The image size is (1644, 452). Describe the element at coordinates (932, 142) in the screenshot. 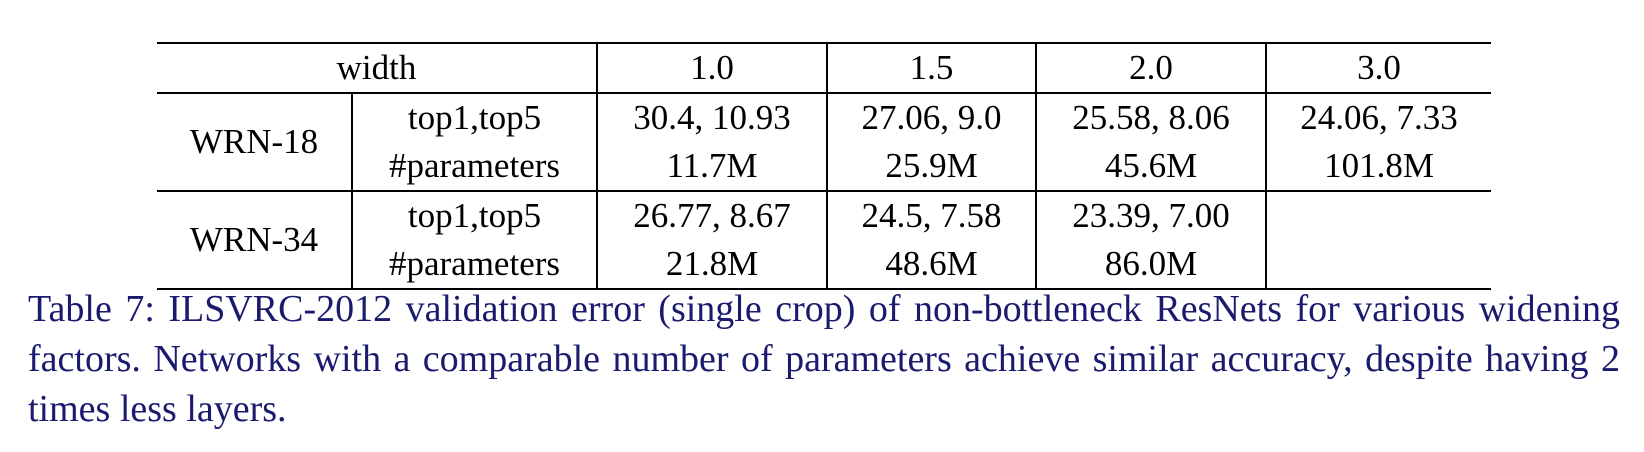

I see `cell-wrn-18-width-1-5: 27.06, 9.0 25.9M` at that location.